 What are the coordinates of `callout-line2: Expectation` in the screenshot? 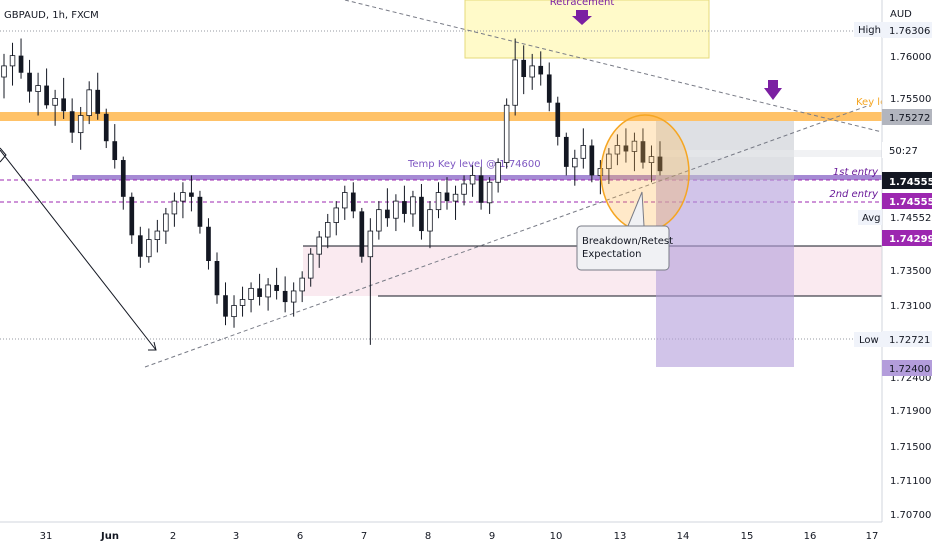 It's located at (611, 254).